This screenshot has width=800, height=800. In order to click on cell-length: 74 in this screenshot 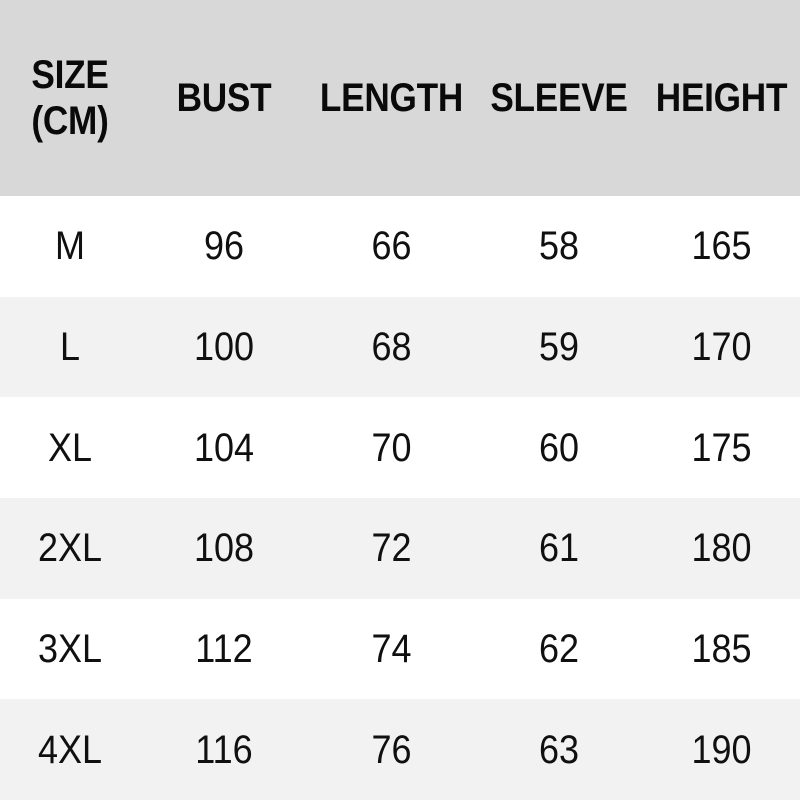, I will do `click(391, 649)`.